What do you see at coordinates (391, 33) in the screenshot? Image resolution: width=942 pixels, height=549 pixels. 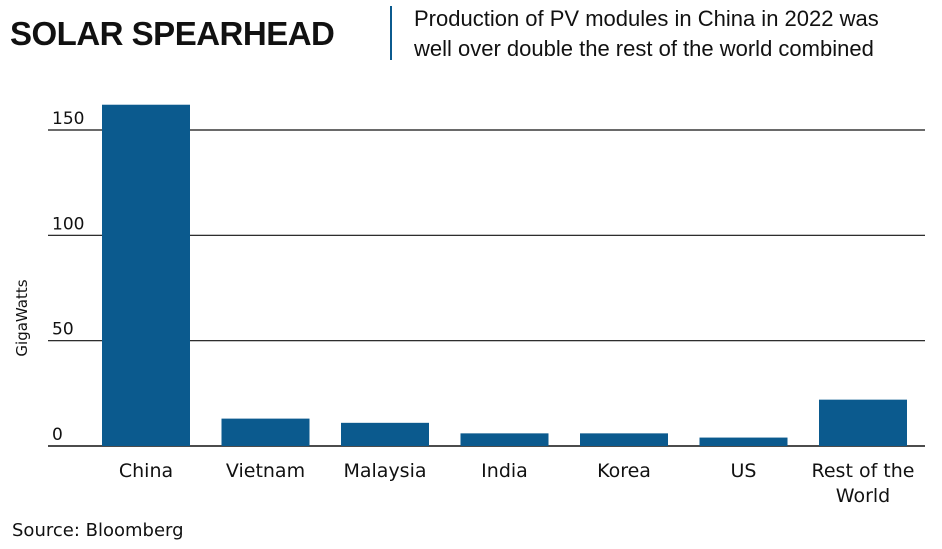 I see `header-divider` at bounding box center [391, 33].